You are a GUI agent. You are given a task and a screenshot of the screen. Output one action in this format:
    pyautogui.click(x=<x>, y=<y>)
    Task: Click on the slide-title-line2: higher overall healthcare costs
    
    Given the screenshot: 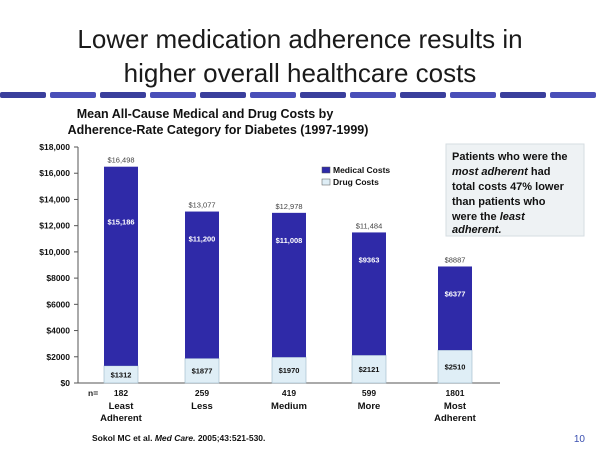 What is the action you would take?
    pyautogui.click(x=300, y=73)
    